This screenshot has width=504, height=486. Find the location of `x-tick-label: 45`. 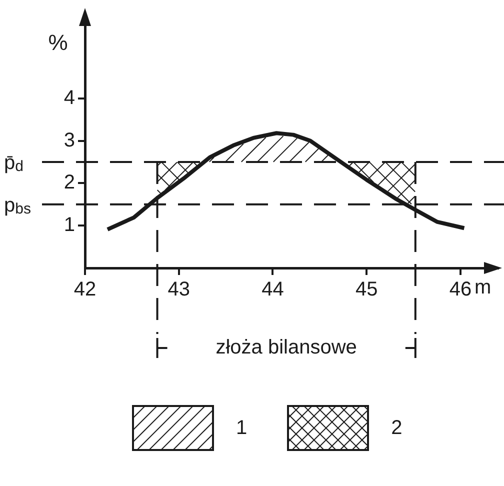

x-tick-label: 45 is located at coordinates (366, 289).